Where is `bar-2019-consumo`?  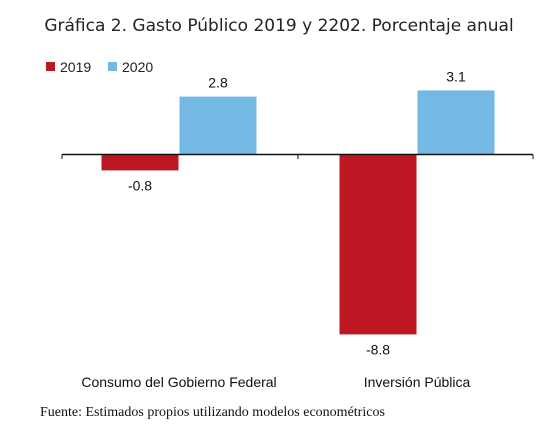
bar-2019-consumo is located at coordinates (140, 162).